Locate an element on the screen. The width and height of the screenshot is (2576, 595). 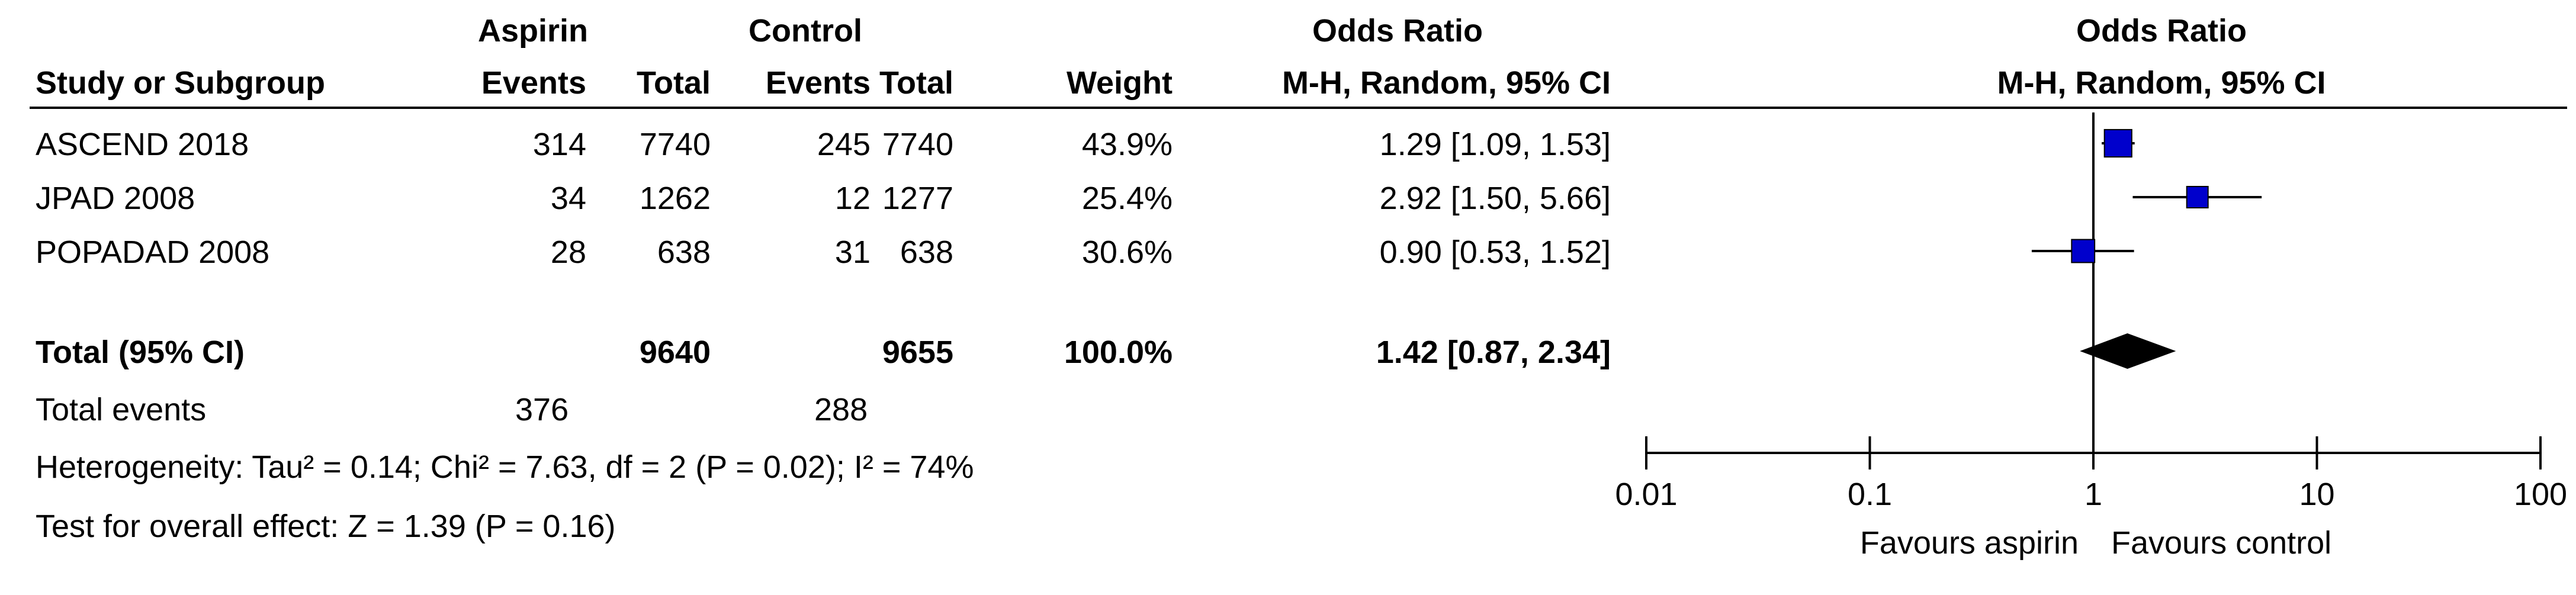
plot-marks is located at coordinates (2146, 248).